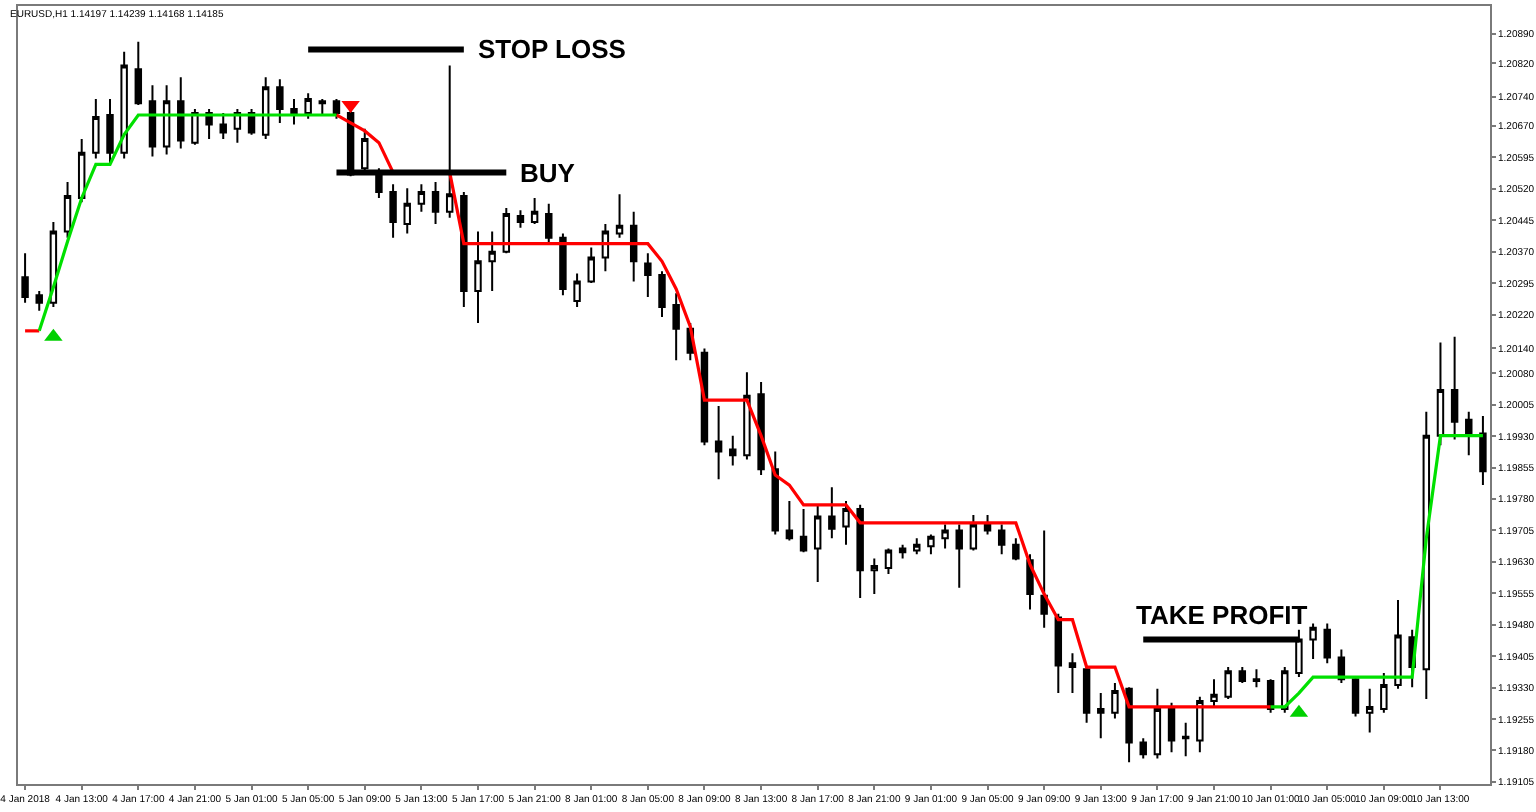 The height and width of the screenshot is (812, 1536). What do you see at coordinates (548, 173) in the screenshot?
I see `series-label: BUY` at bounding box center [548, 173].